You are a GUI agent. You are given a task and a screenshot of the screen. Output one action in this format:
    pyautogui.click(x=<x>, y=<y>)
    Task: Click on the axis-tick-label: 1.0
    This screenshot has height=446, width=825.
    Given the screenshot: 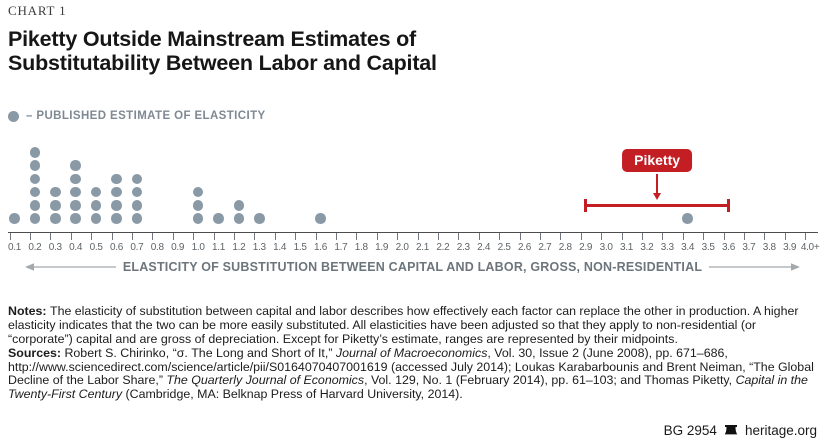 What is the action you would take?
    pyautogui.click(x=198, y=247)
    